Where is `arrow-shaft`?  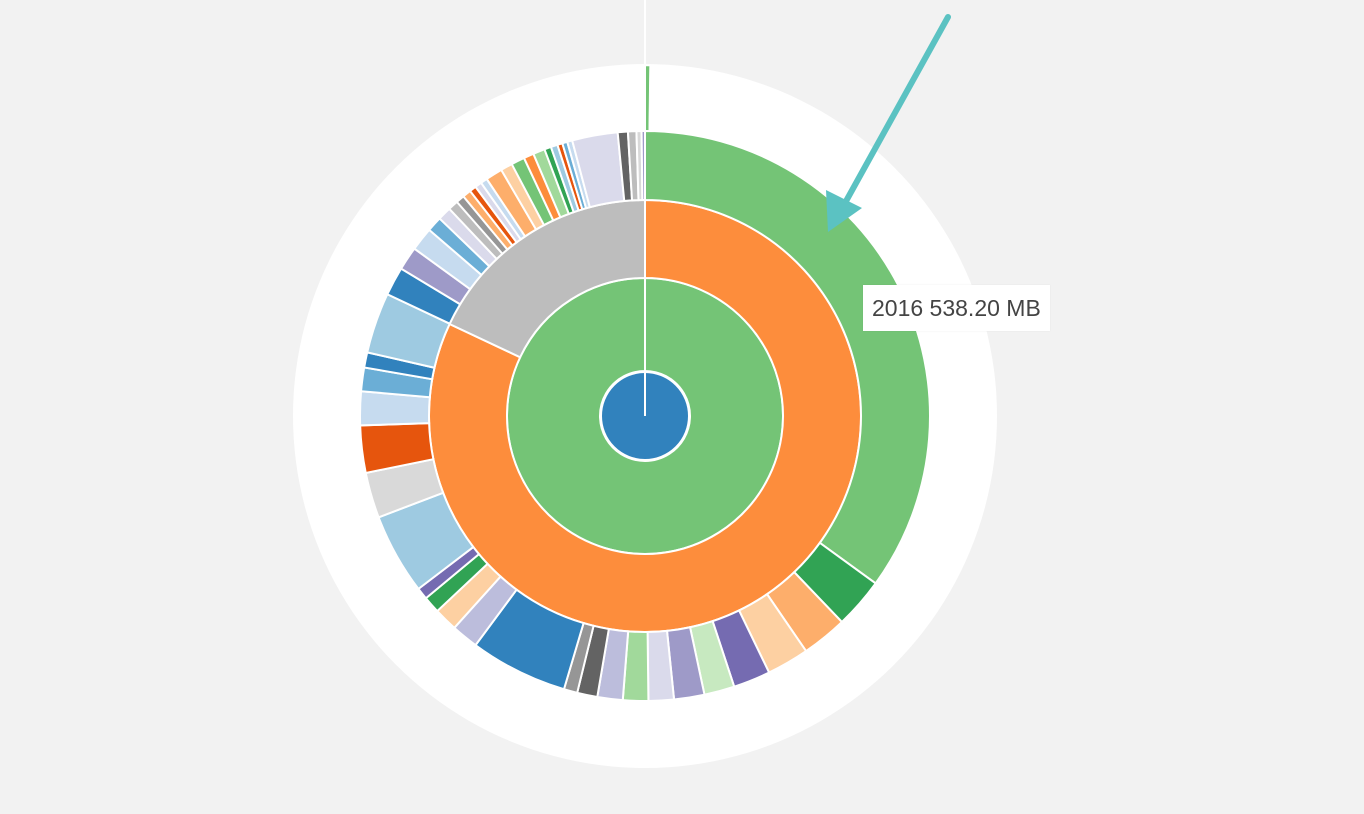 arrow-shaft is located at coordinates (896, 110).